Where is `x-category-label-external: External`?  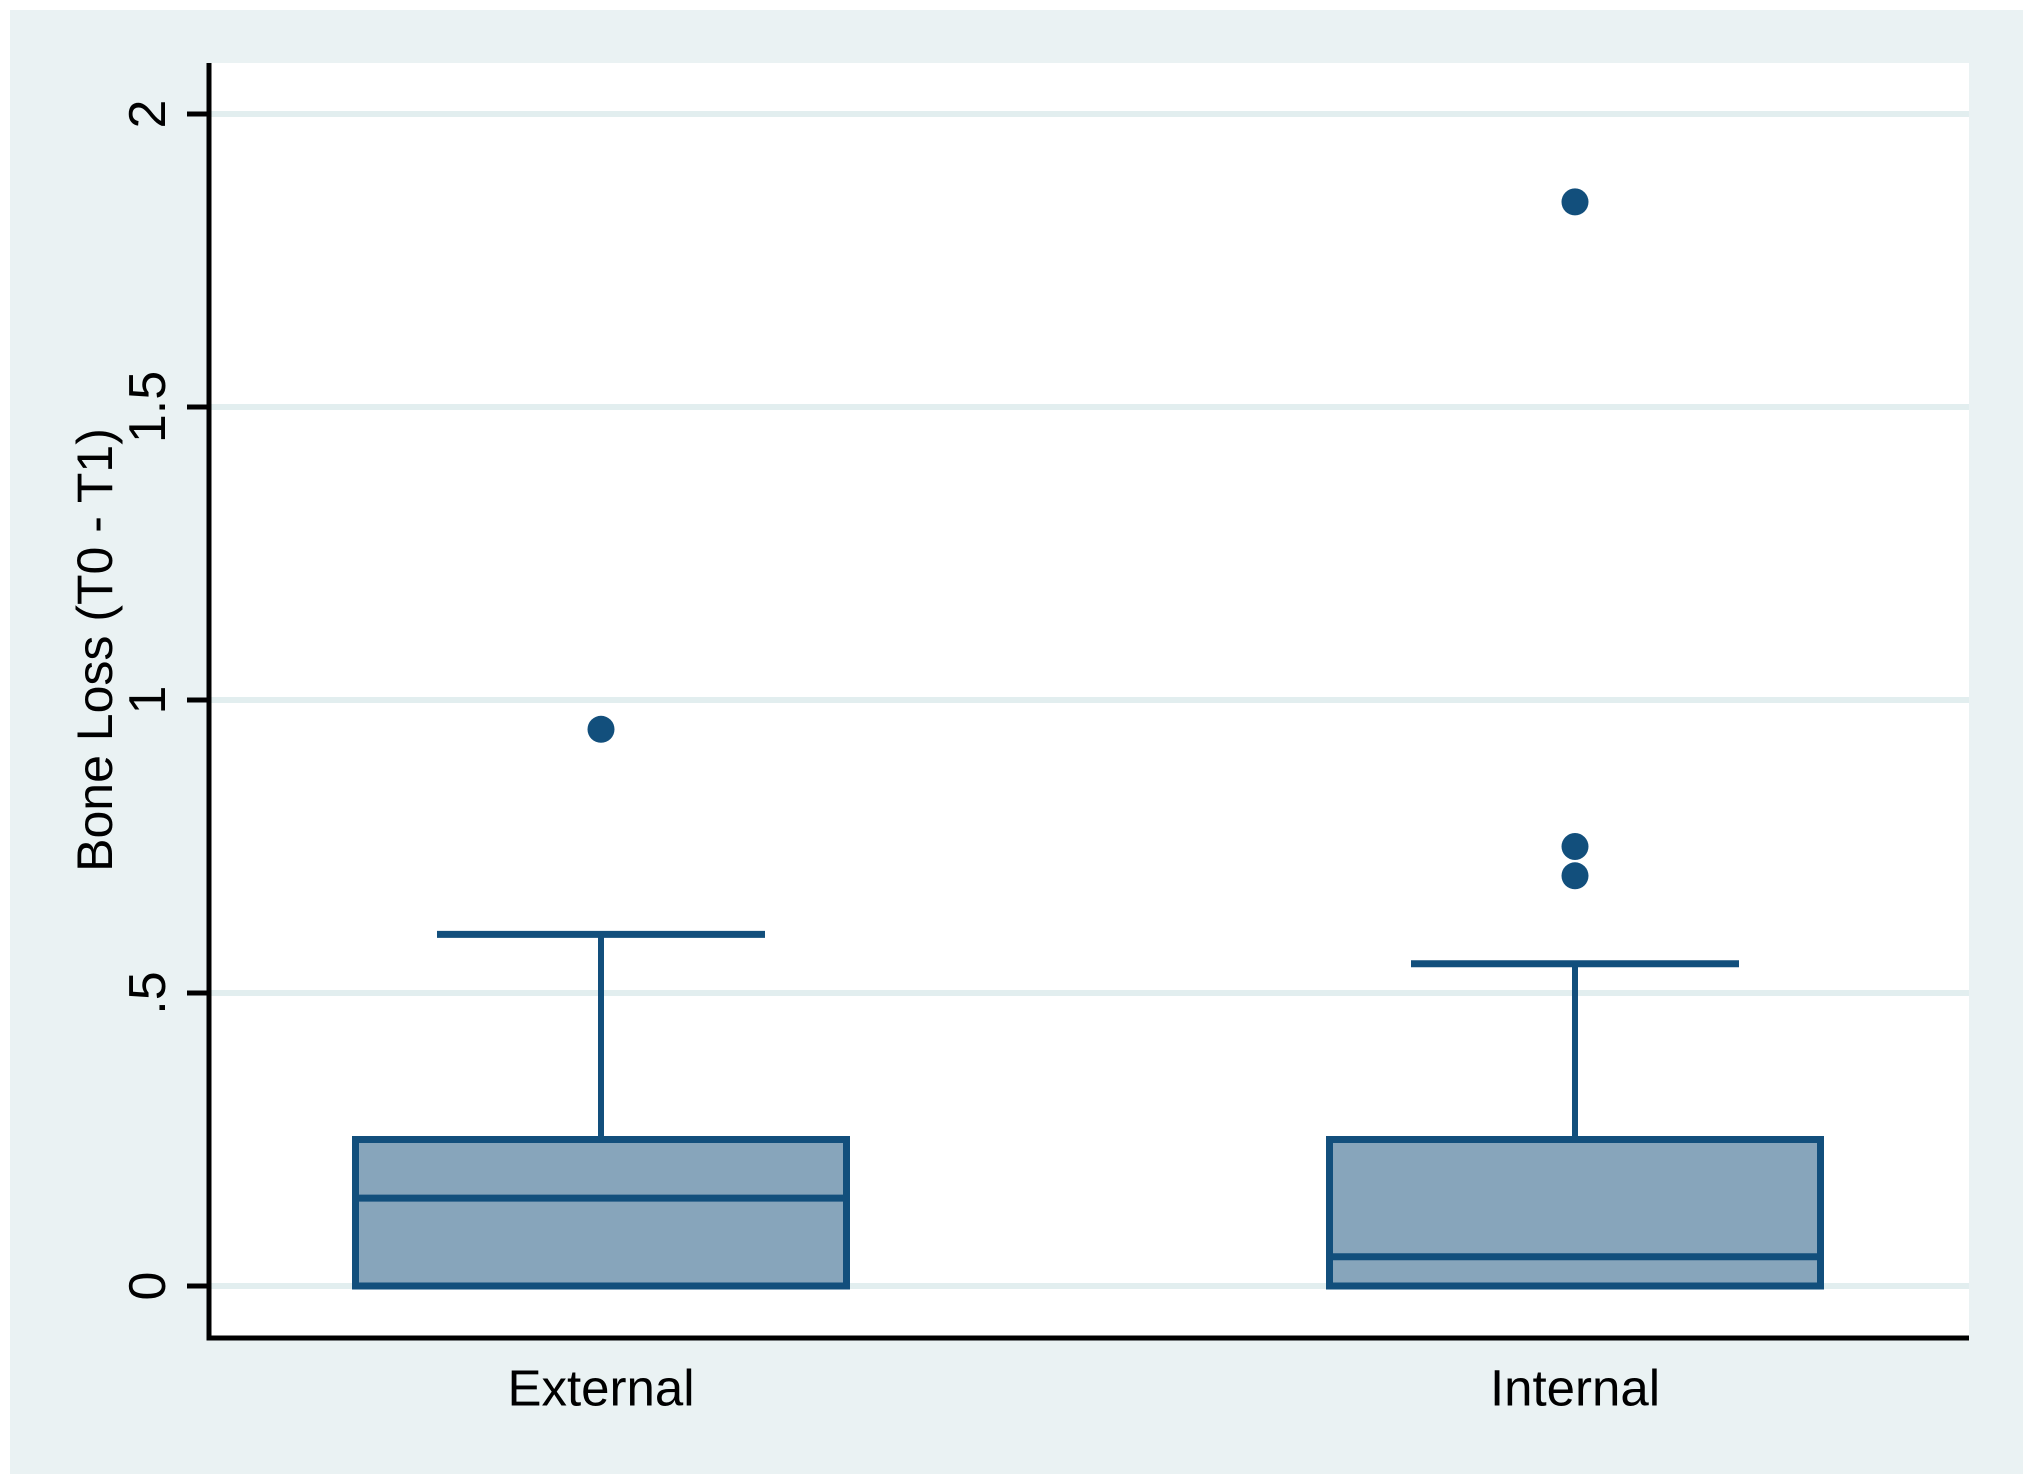 x-category-label-external: External is located at coordinates (601, 1388).